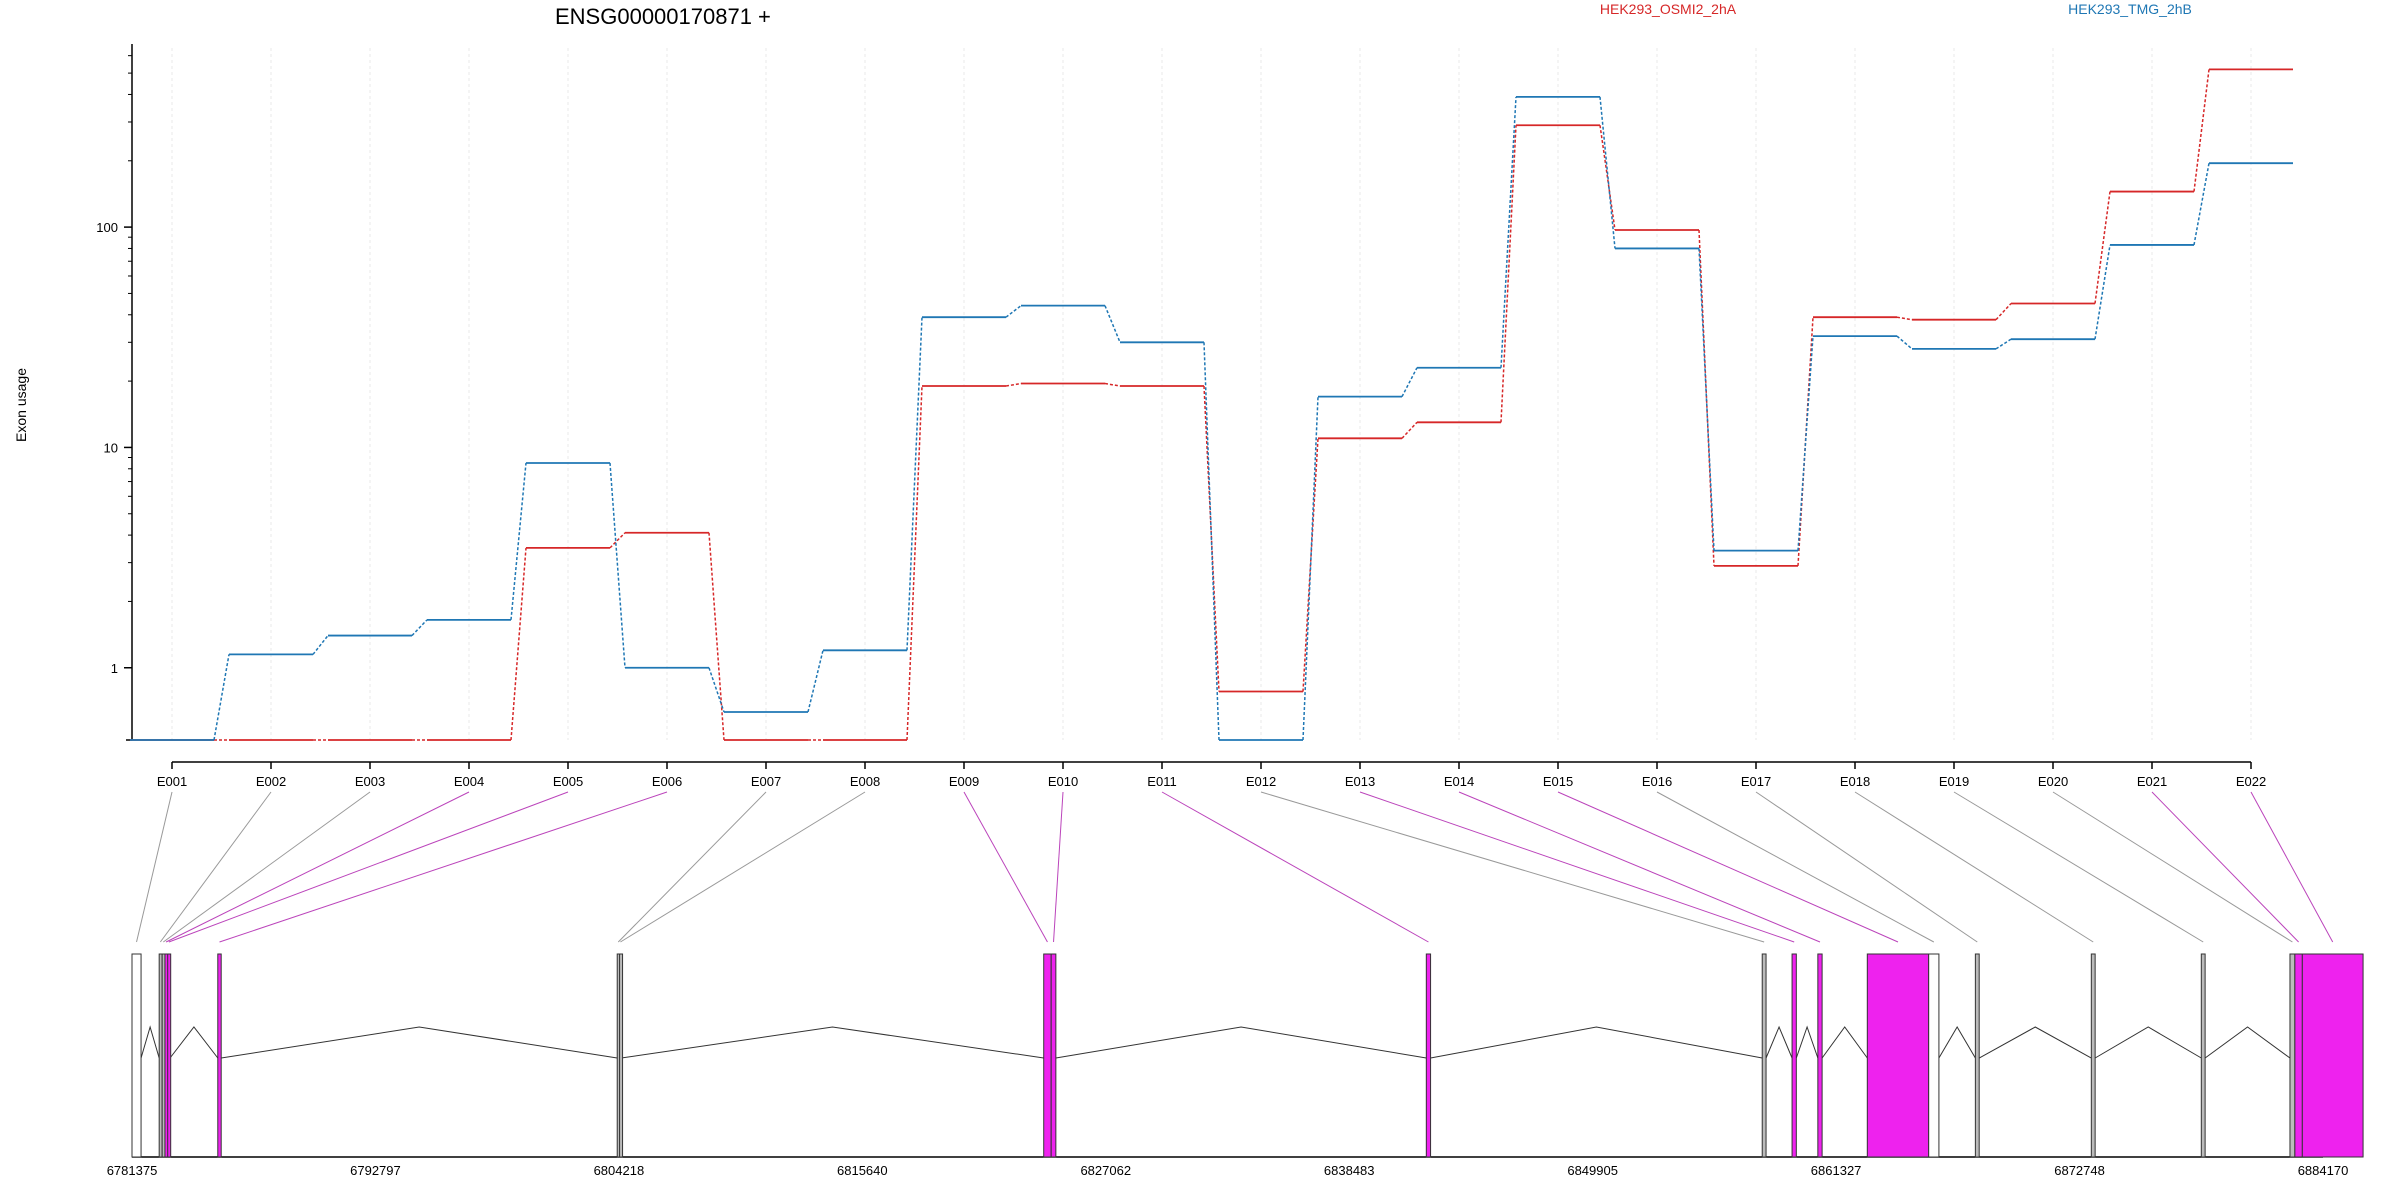 The image size is (2400, 1200). I want to click on coord-tick-label: 6872748, so click(2079, 1170).